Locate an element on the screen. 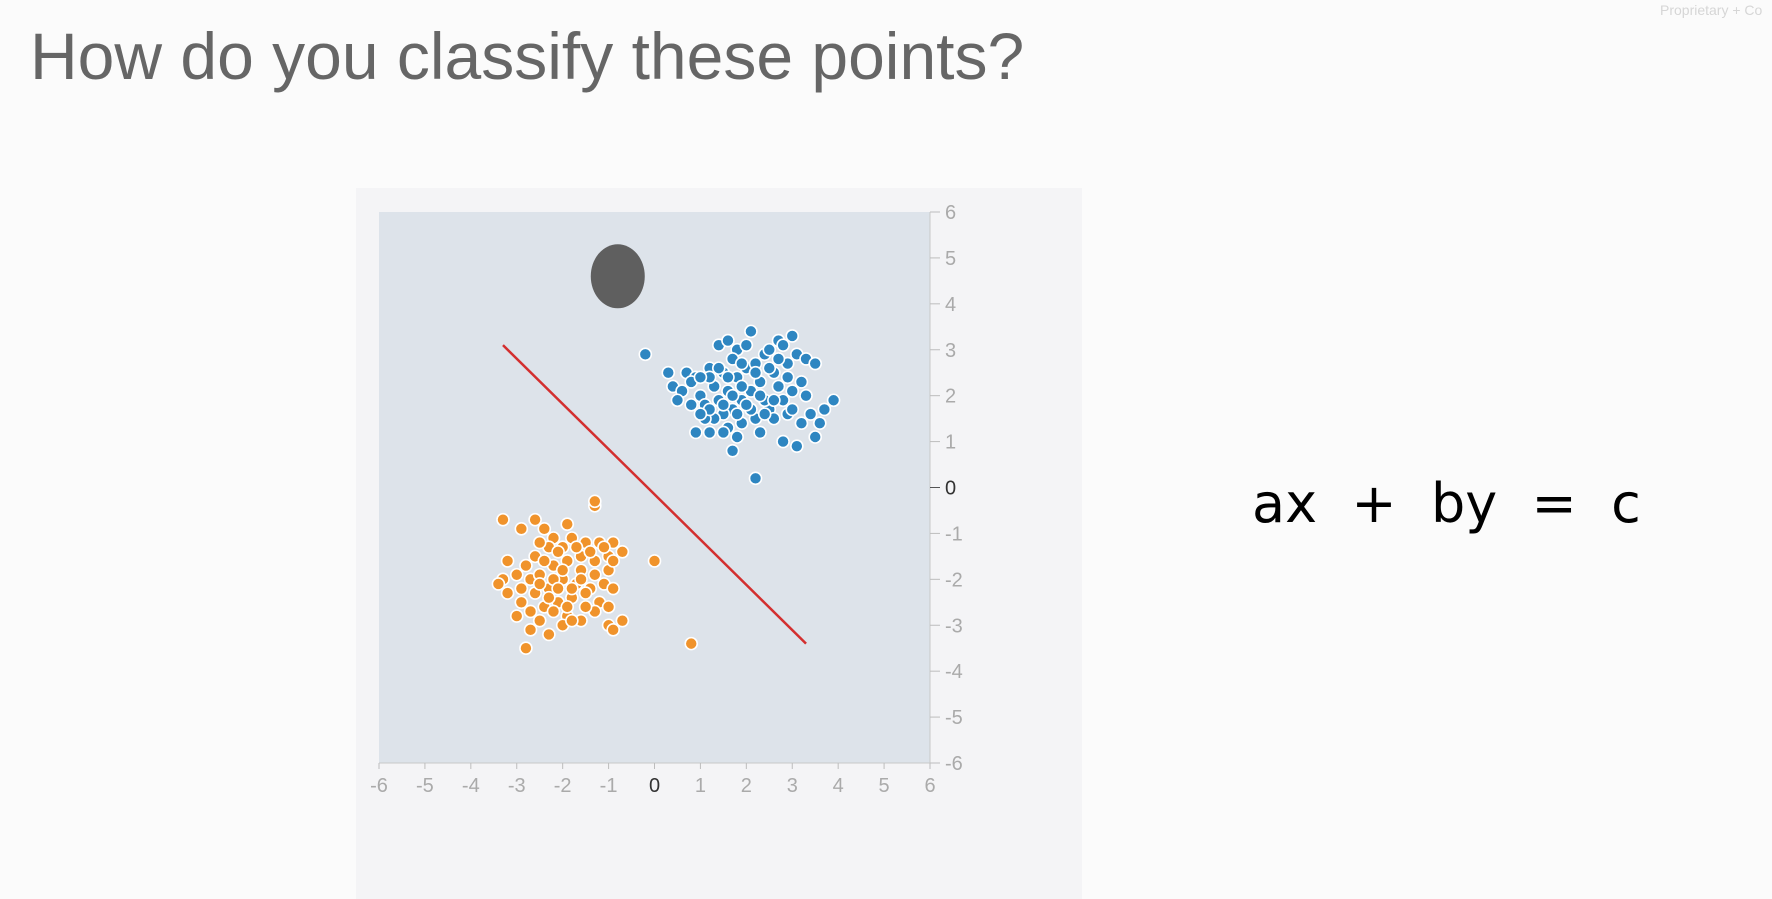 This screenshot has height=899, width=1772. y-tick-label: 2 is located at coordinates (950, 397).